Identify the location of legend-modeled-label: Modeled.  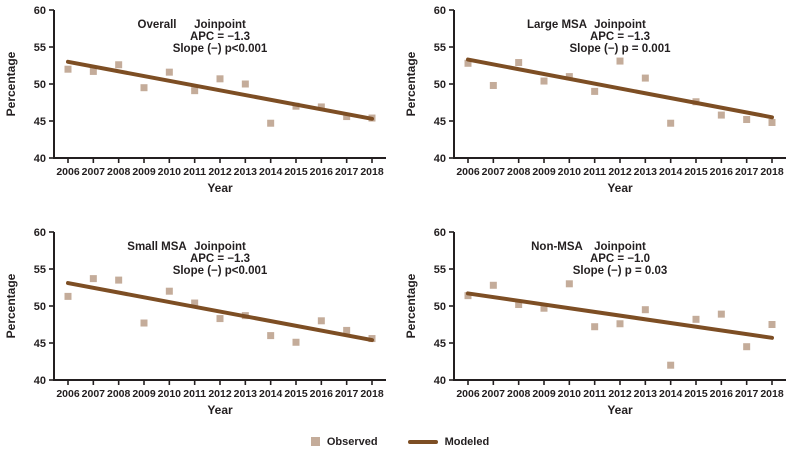
(467, 441).